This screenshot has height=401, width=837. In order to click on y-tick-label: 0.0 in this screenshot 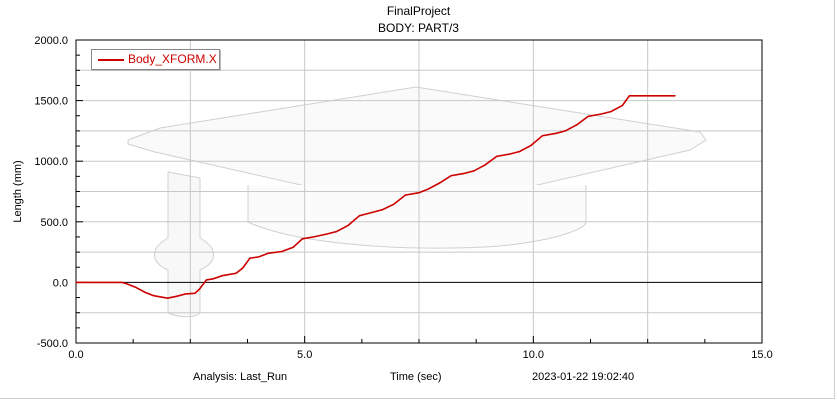, I will do `click(60, 283)`.